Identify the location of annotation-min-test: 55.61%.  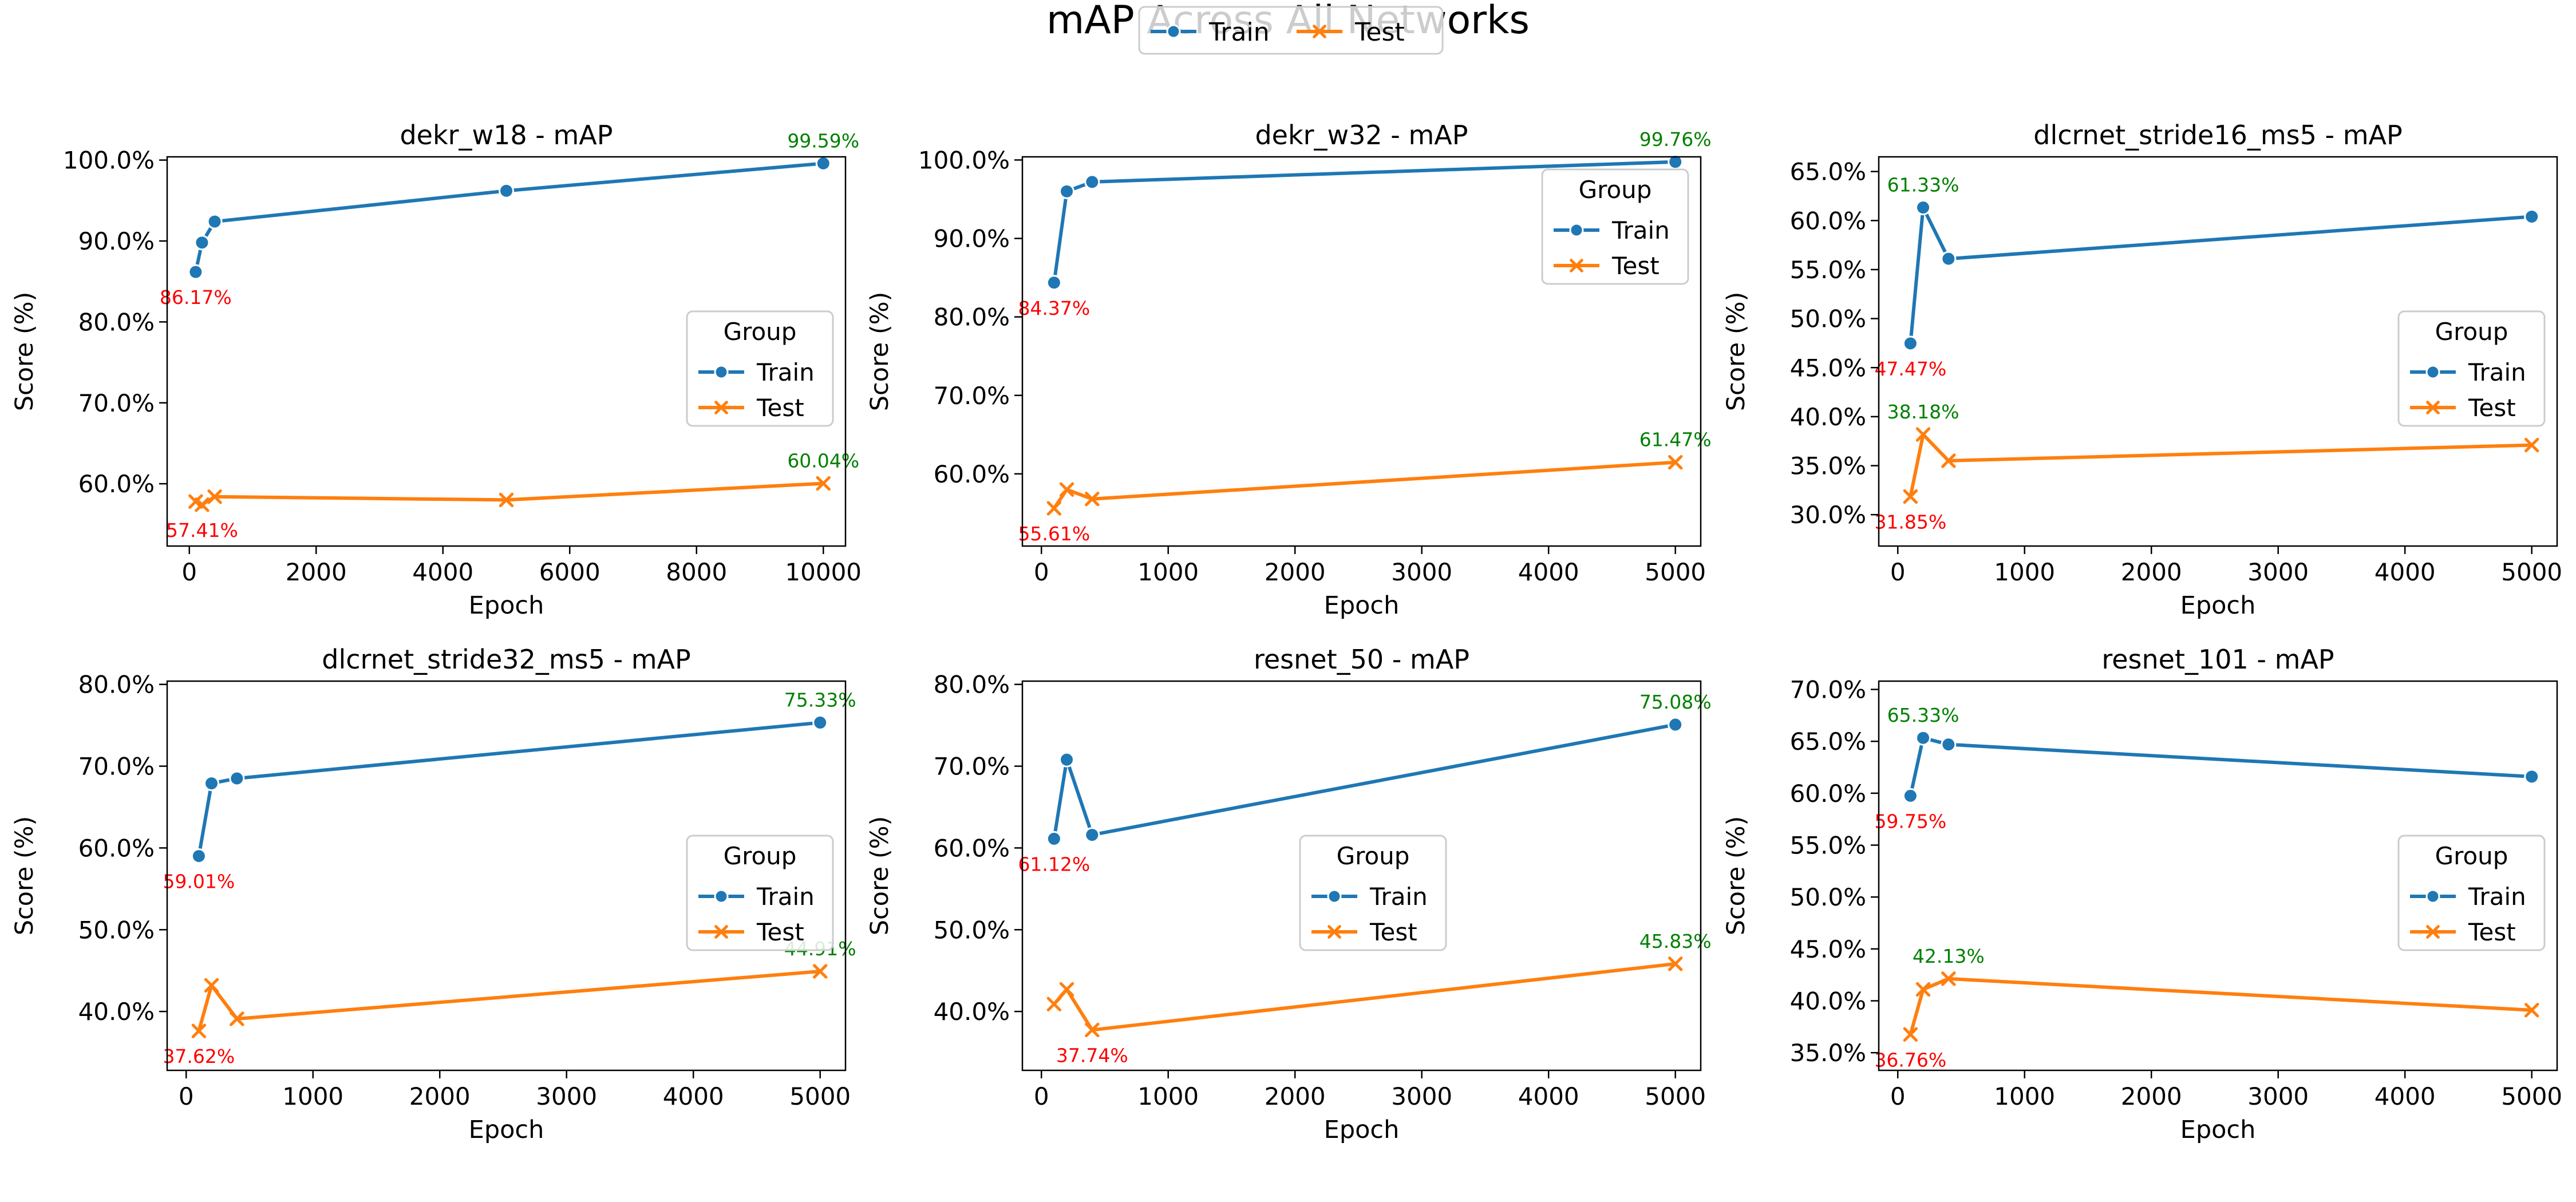
(1054, 534).